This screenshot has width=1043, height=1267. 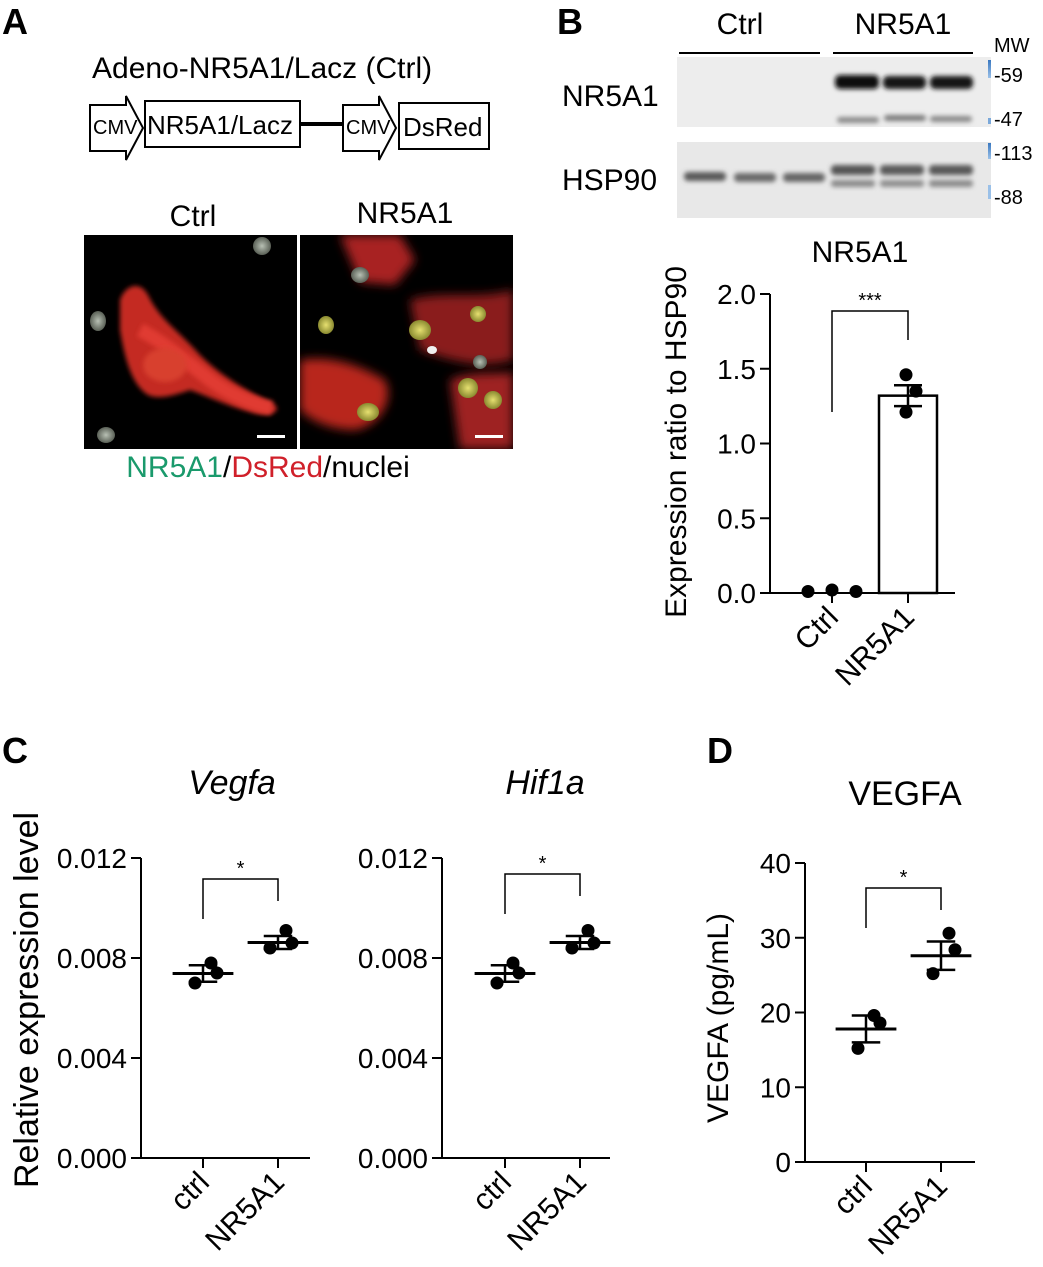 What do you see at coordinates (190, 342) in the screenshot?
I see `micrograph-ctrl` at bounding box center [190, 342].